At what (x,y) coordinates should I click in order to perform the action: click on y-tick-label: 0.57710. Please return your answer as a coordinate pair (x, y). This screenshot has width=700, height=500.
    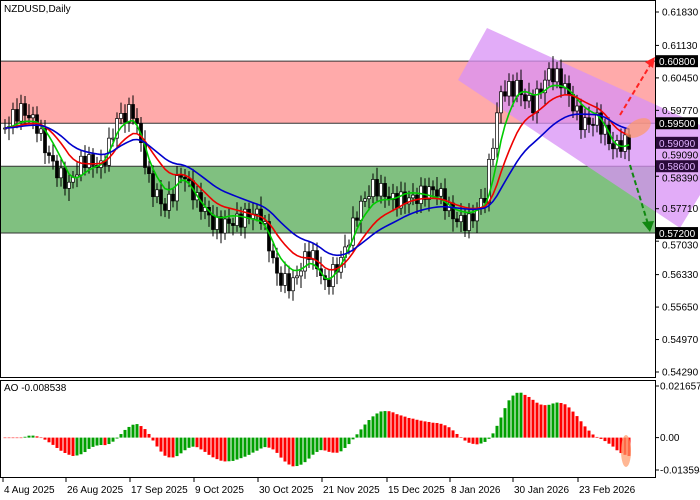
    Looking at the image, I should click on (680, 209).